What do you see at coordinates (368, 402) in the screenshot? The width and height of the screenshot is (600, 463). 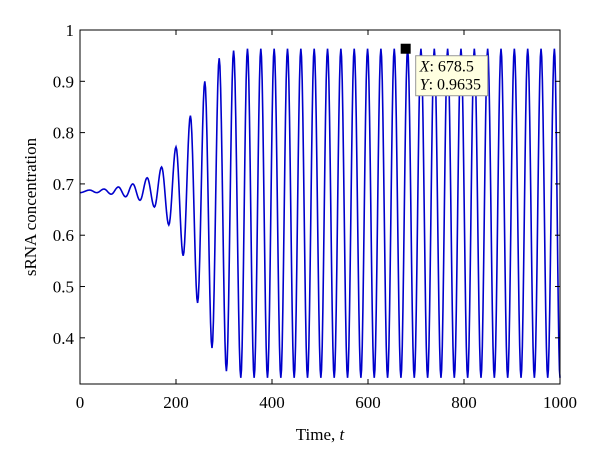 I see `x-tick-label: 600` at bounding box center [368, 402].